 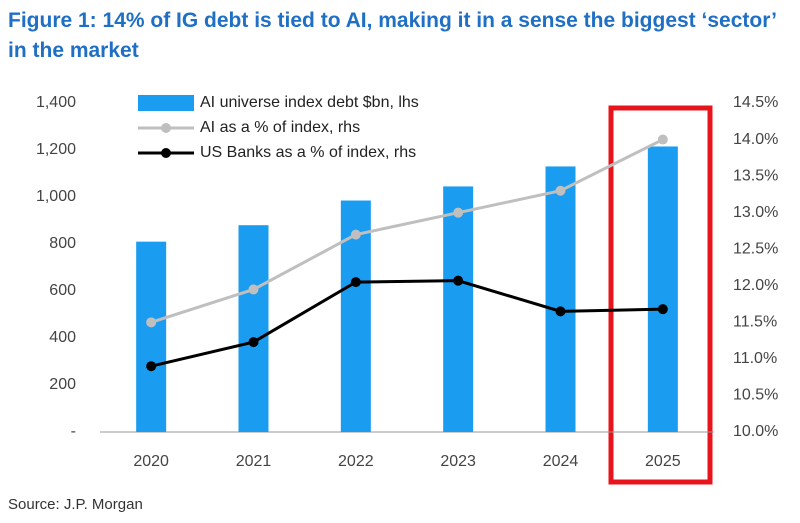 What do you see at coordinates (755, 139) in the screenshot?
I see `y2-tick-label: 14.0%` at bounding box center [755, 139].